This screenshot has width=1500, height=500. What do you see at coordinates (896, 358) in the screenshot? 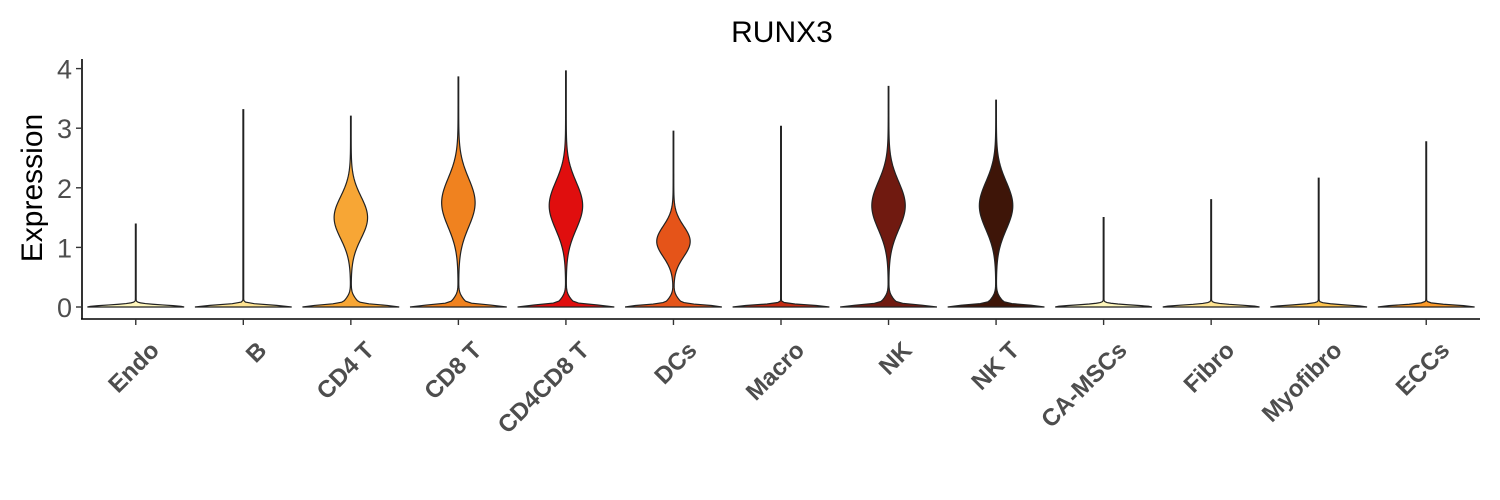
I see `x-tick-label: NK` at bounding box center [896, 358].